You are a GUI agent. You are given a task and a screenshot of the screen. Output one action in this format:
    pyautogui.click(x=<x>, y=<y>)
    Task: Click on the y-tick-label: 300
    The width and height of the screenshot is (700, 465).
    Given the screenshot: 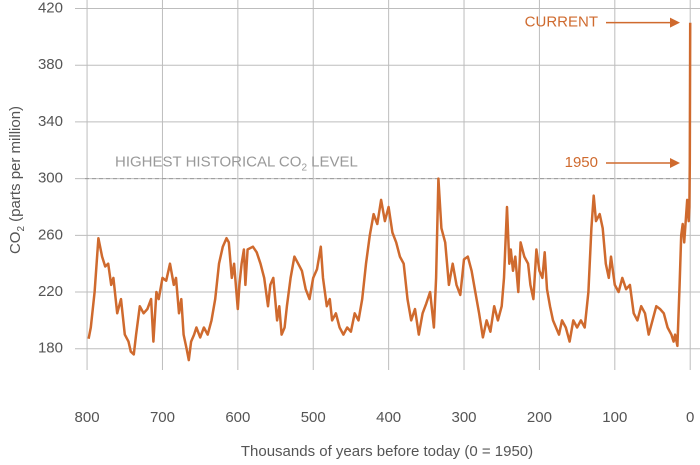 What is the action you would take?
    pyautogui.click(x=50, y=178)
    